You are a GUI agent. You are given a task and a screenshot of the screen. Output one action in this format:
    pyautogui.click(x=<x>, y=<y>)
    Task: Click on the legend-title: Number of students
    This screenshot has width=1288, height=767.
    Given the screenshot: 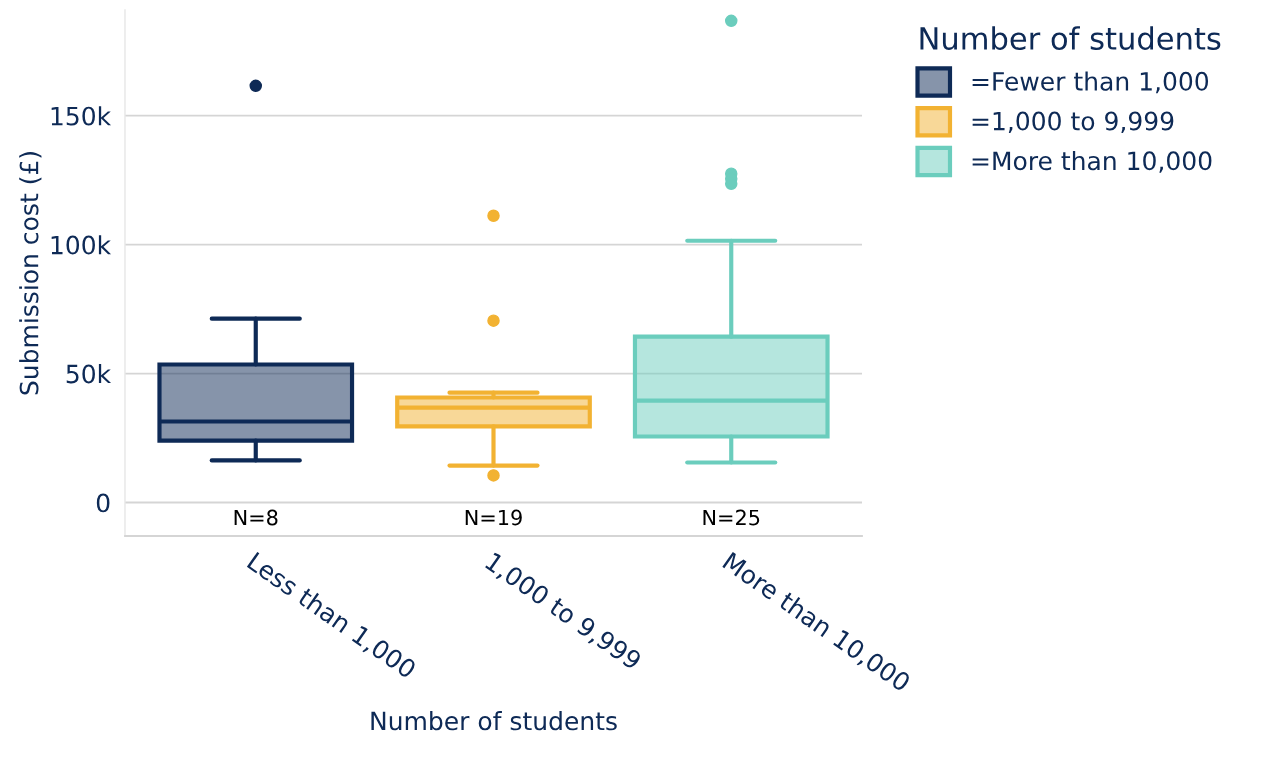 What is the action you would take?
    pyautogui.click(x=1070, y=38)
    